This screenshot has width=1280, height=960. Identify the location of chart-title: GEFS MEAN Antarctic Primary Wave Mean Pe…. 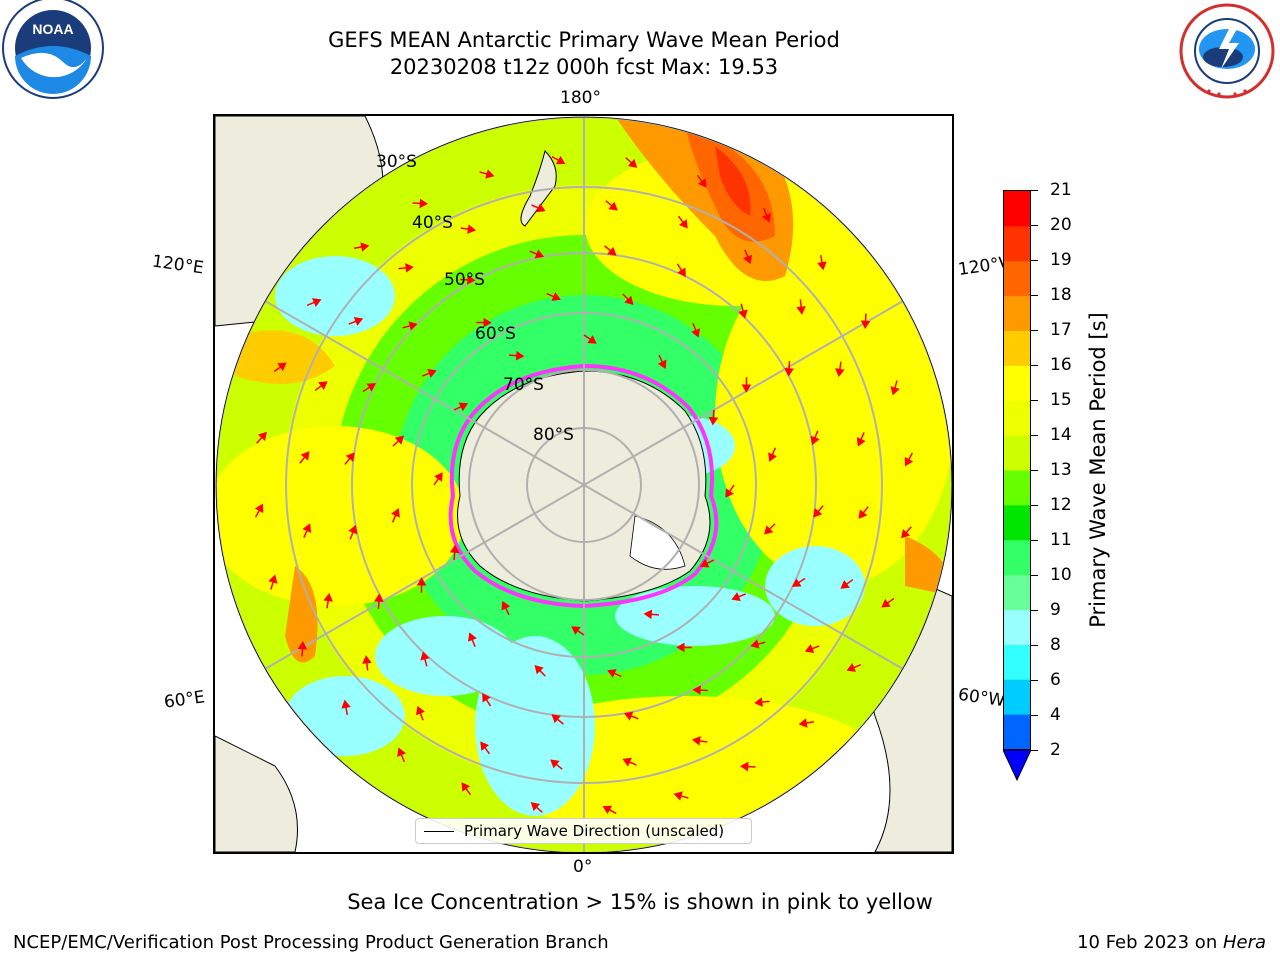
(584, 40).